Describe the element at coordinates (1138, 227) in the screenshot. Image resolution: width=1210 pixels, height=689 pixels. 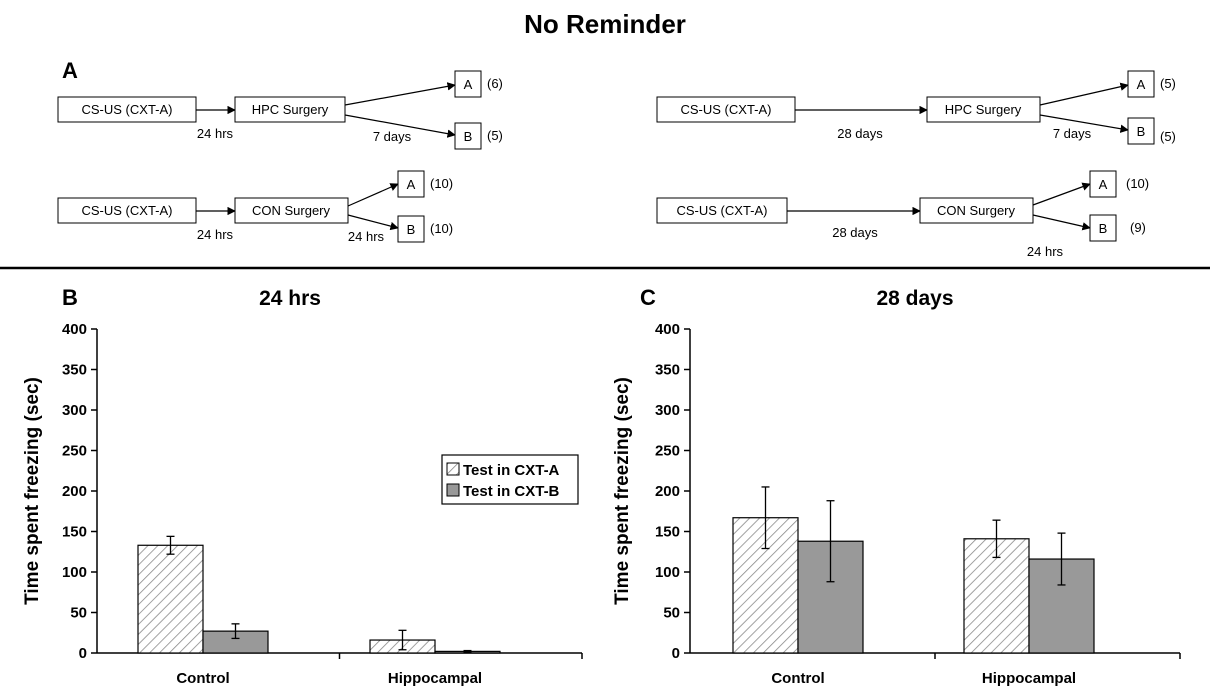
I see `test-b-n: (9)` at that location.